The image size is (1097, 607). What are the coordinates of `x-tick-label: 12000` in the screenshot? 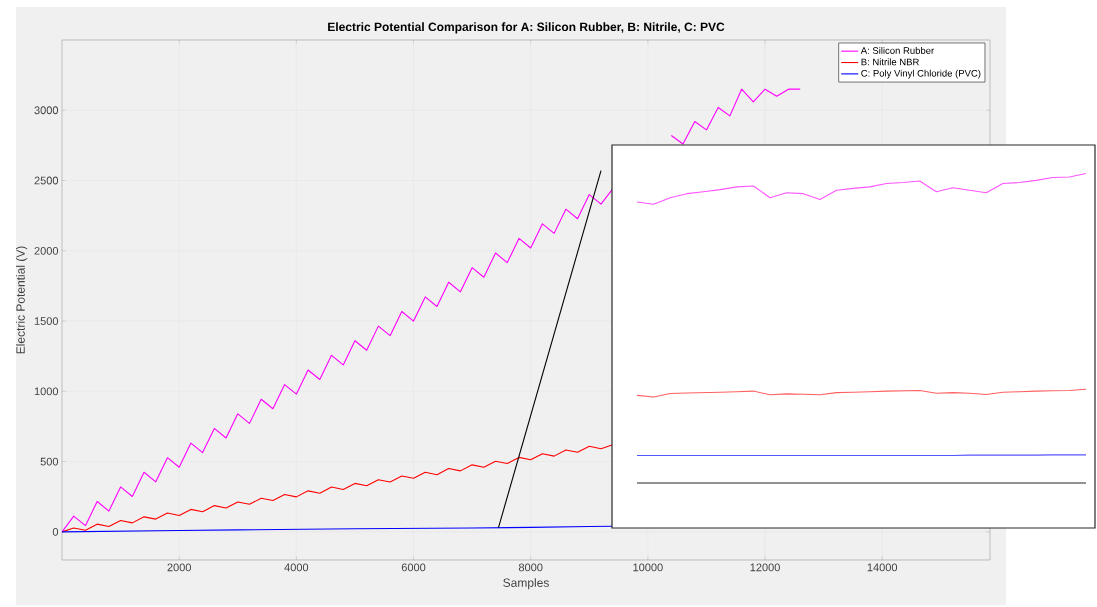 It's located at (765, 567).